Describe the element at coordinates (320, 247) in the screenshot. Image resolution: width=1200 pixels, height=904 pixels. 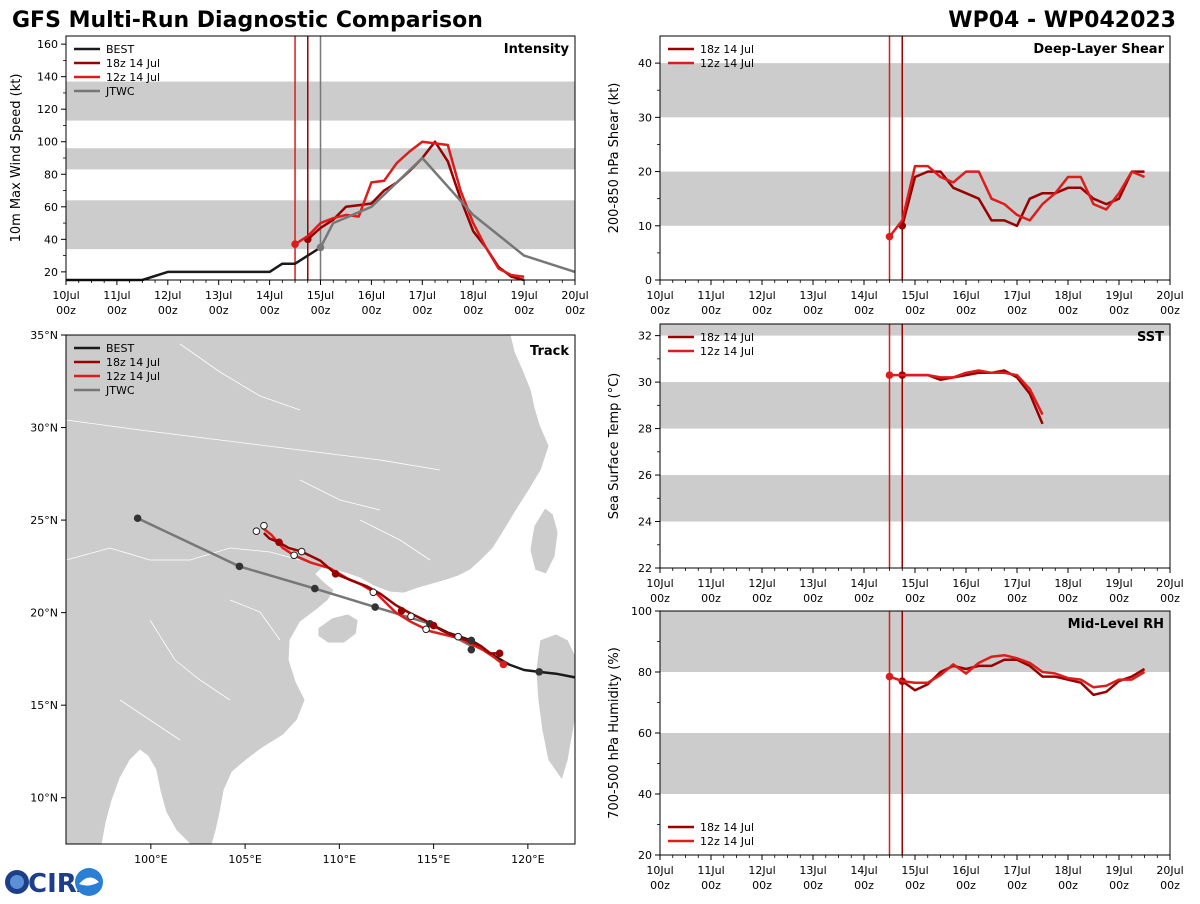
I see `intensity-start-dot-jtwc` at that location.